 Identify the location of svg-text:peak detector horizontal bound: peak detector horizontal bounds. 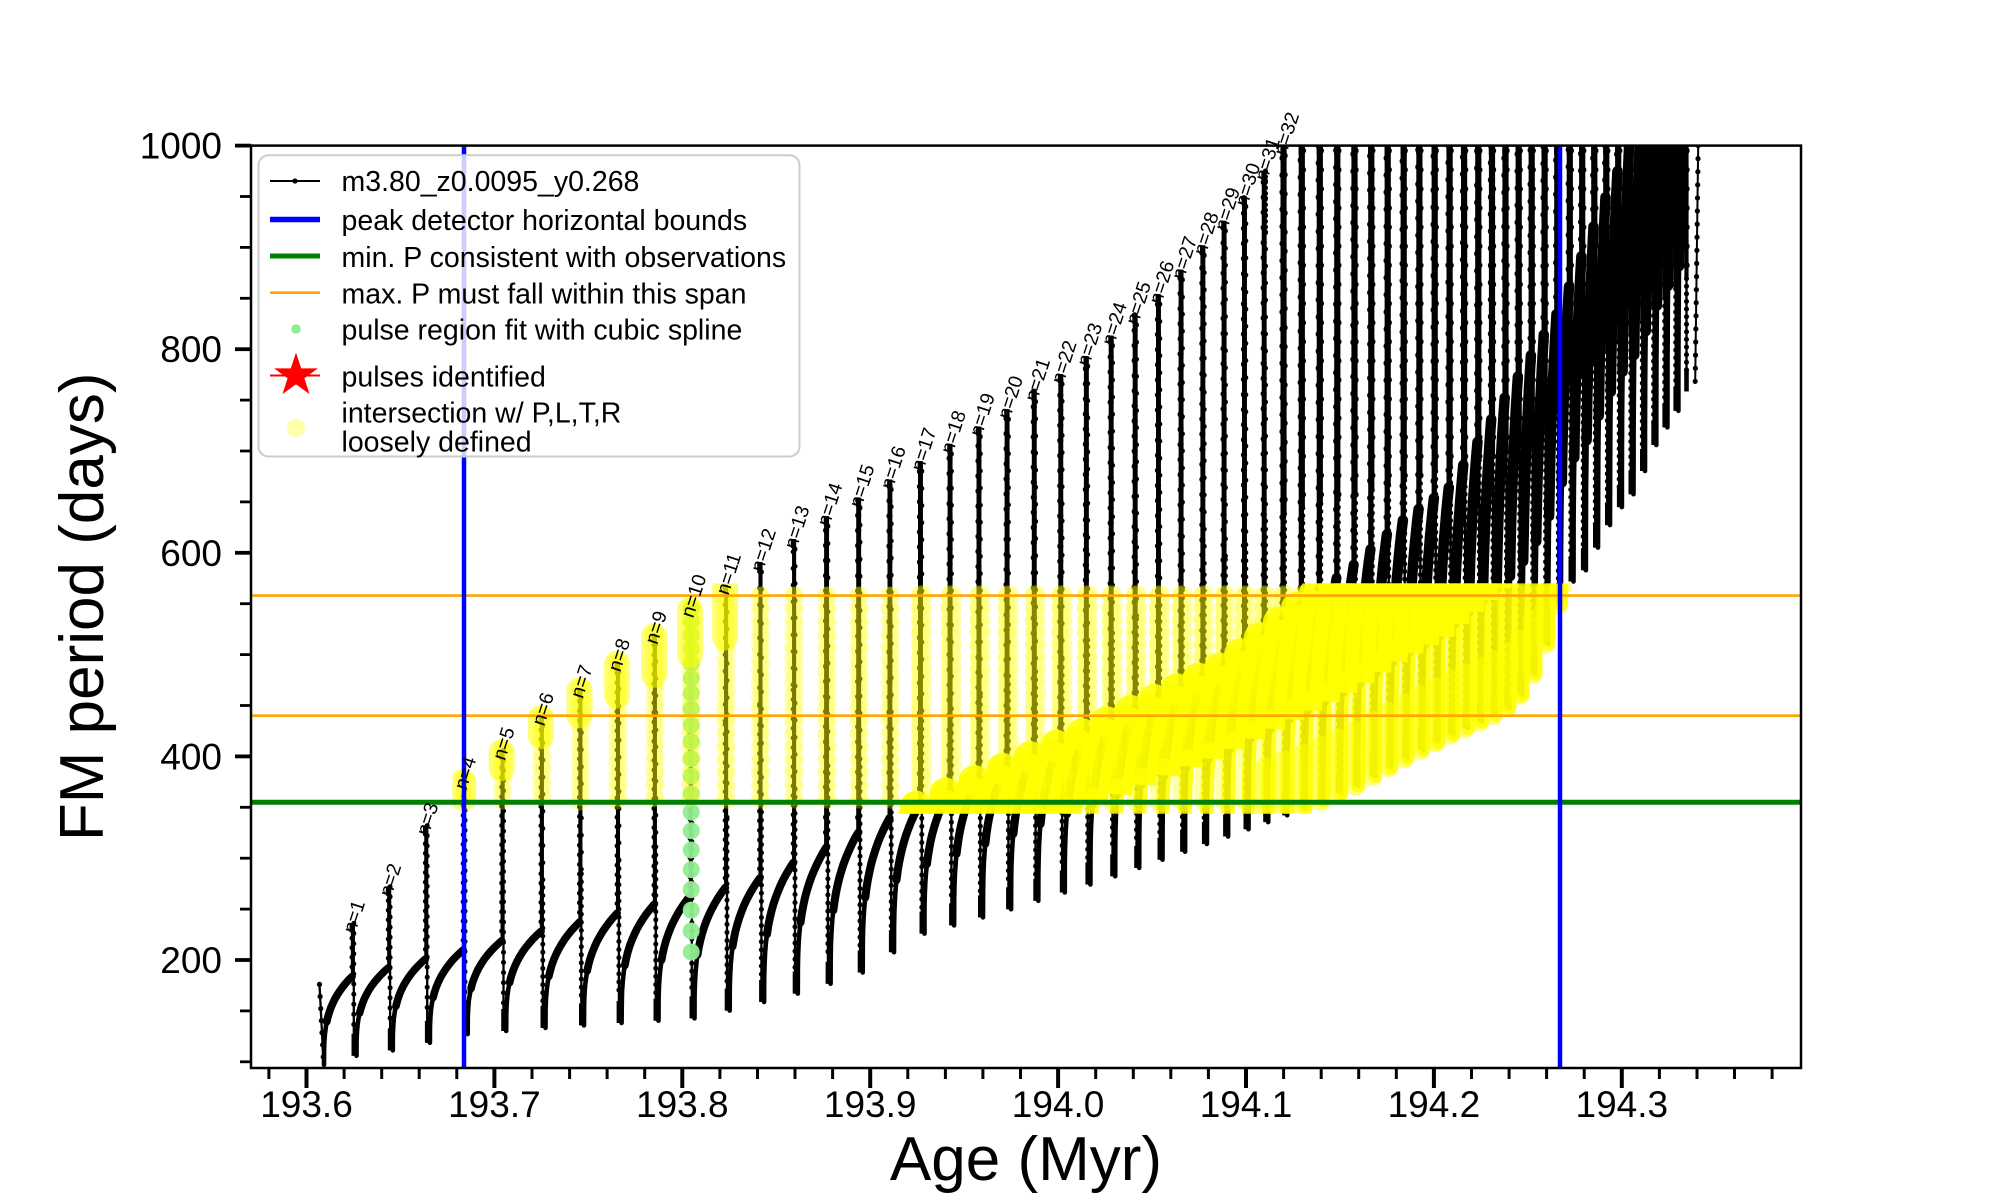
(545, 221).